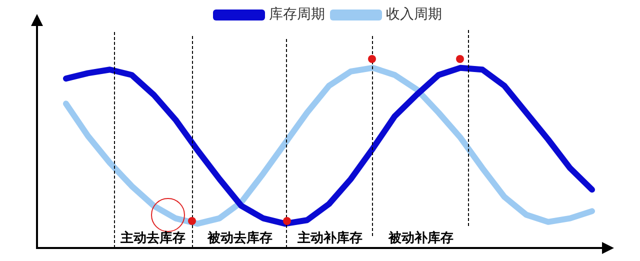 This screenshot has width=640, height=261. Describe the element at coordinates (240, 238) in the screenshot. I see `annotation: 被动去库存` at that location.